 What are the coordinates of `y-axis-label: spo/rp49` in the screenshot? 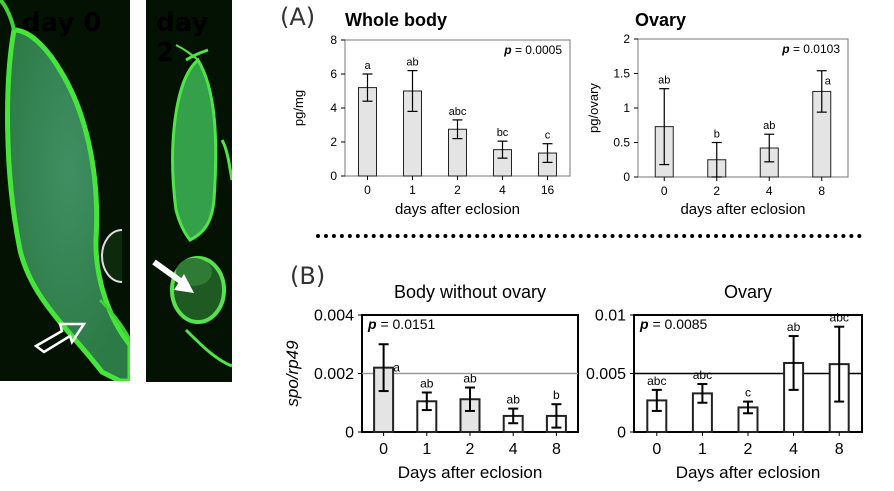 It's located at (292, 373).